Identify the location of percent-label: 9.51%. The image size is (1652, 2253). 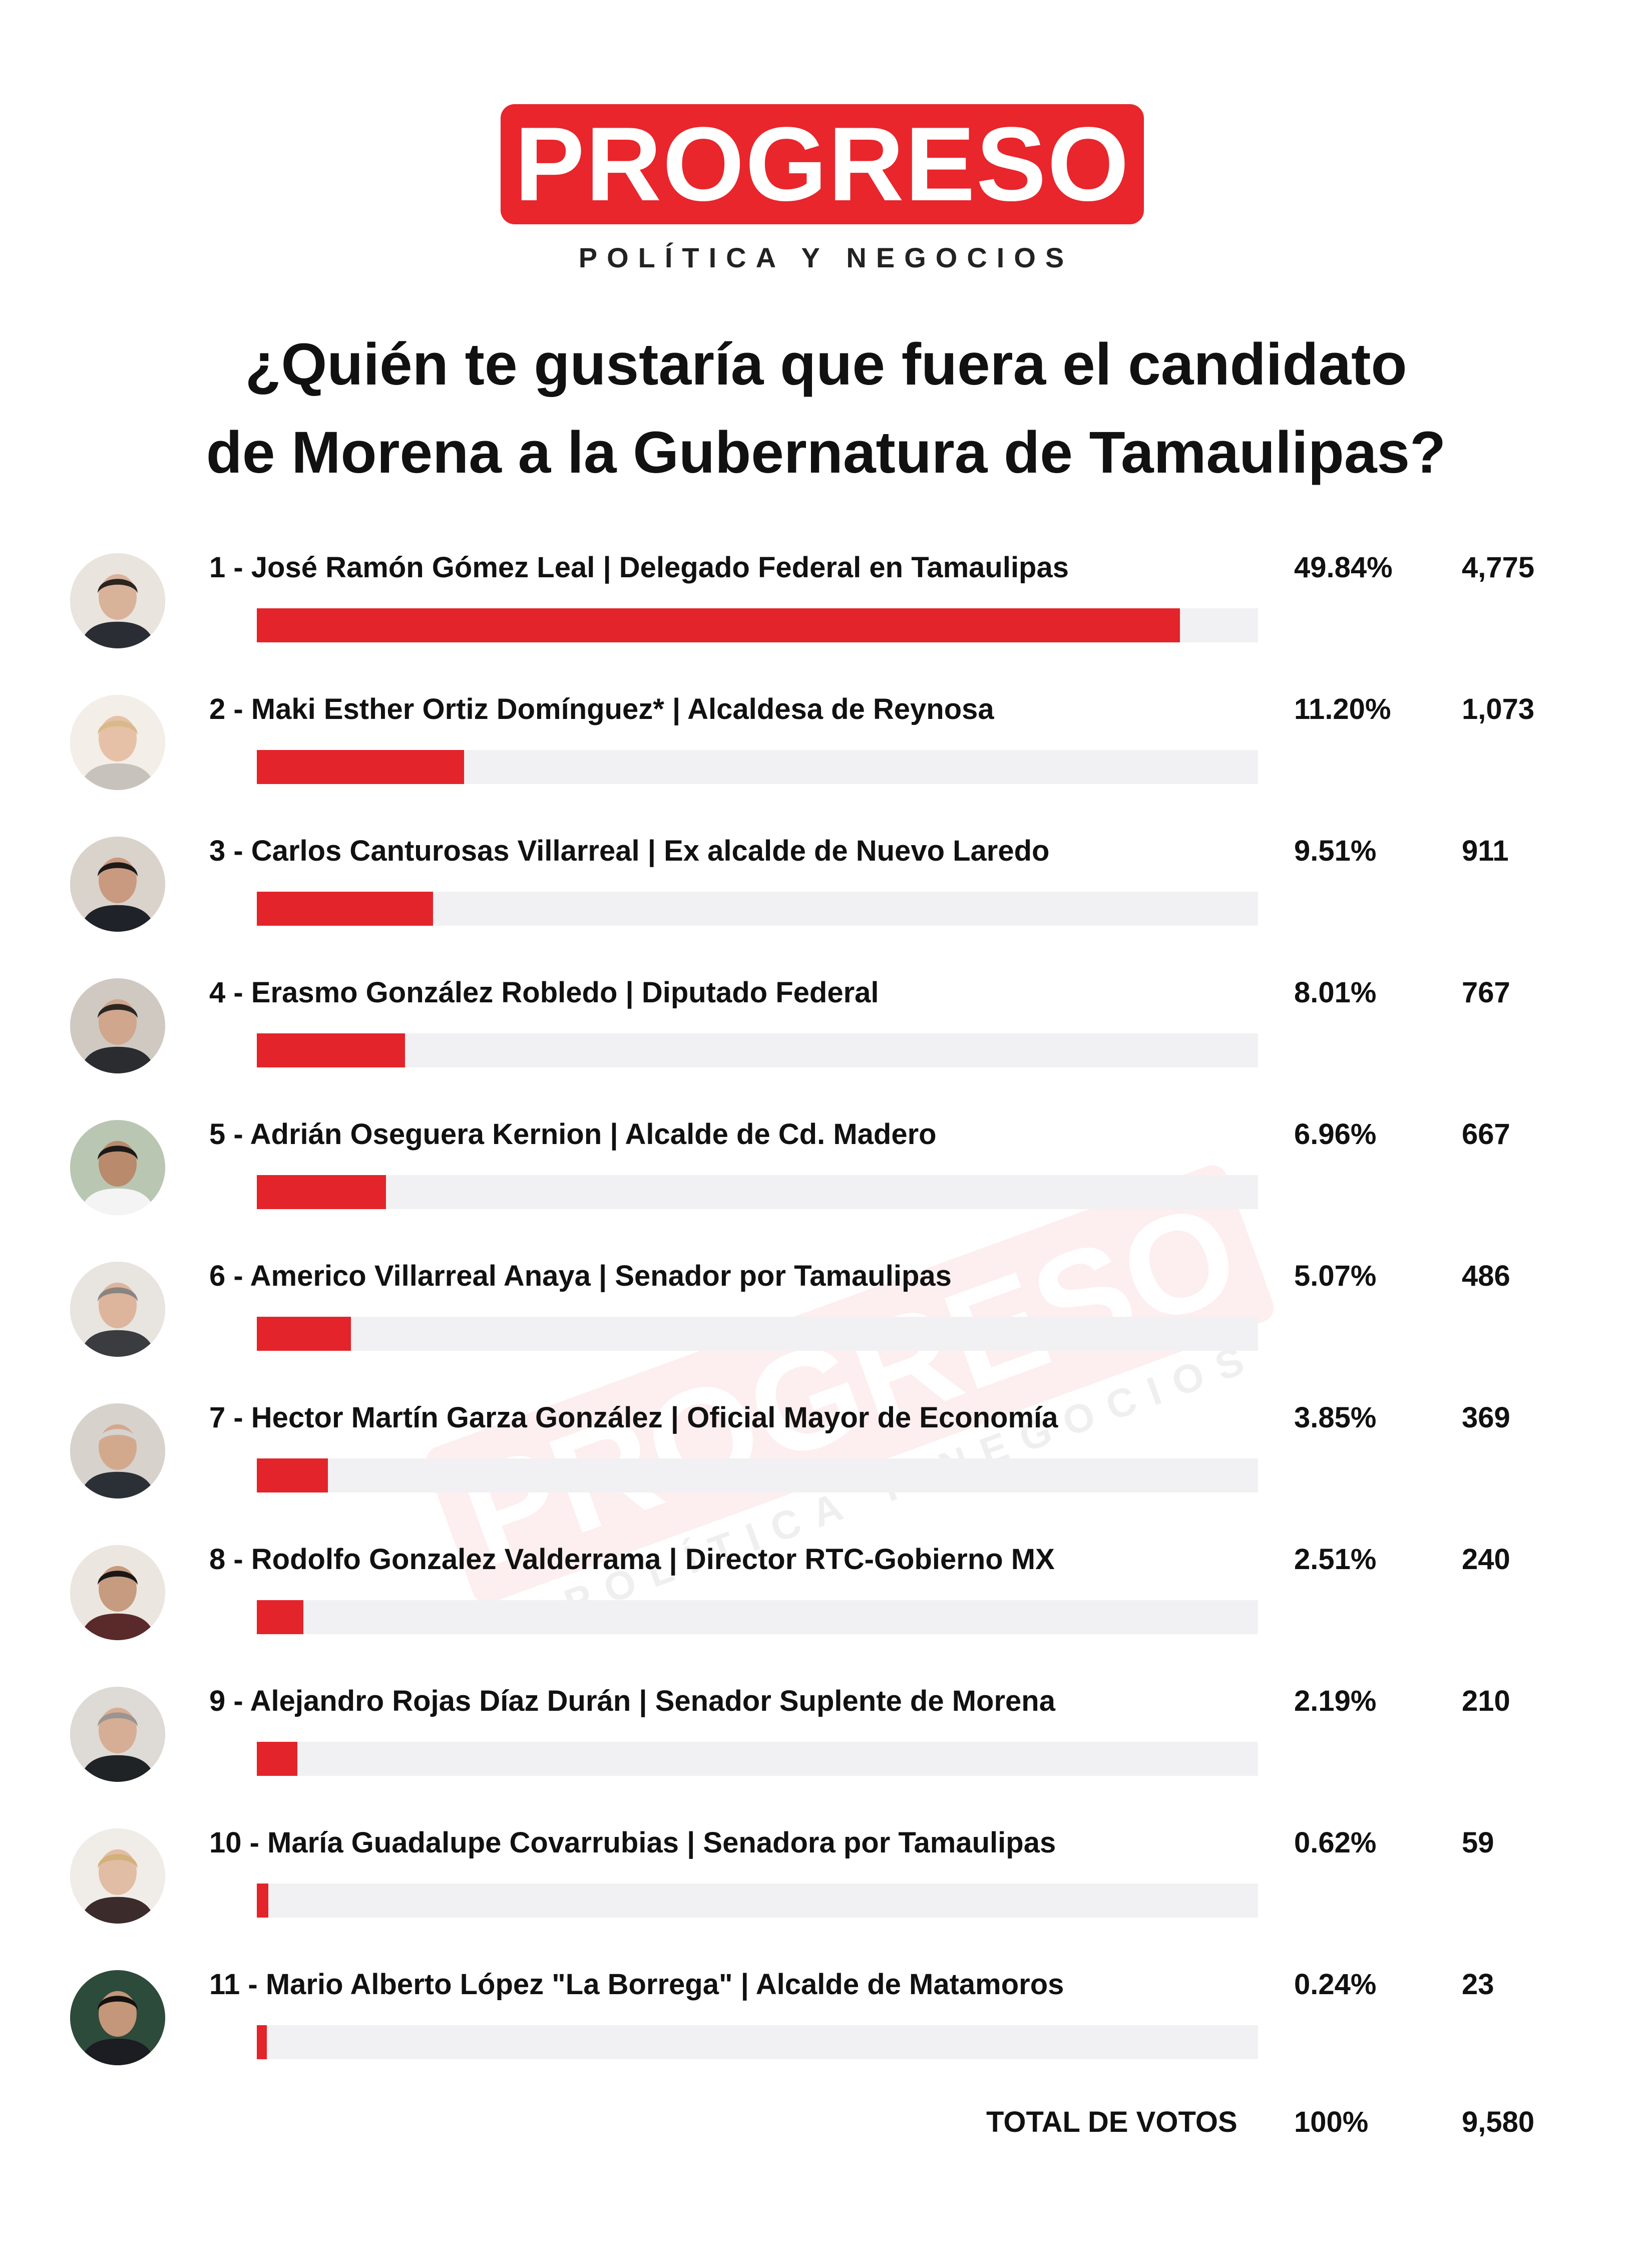
(1335, 851).